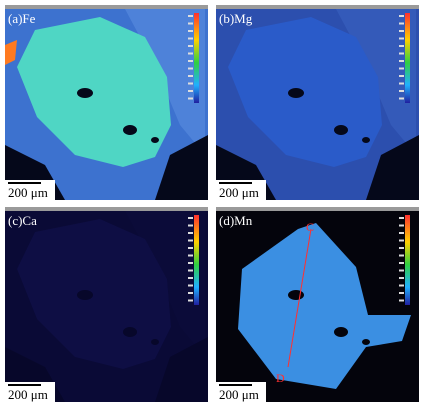  What do you see at coordinates (236, 18) in the screenshot?
I see `panel-label: (b)Mg` at bounding box center [236, 18].